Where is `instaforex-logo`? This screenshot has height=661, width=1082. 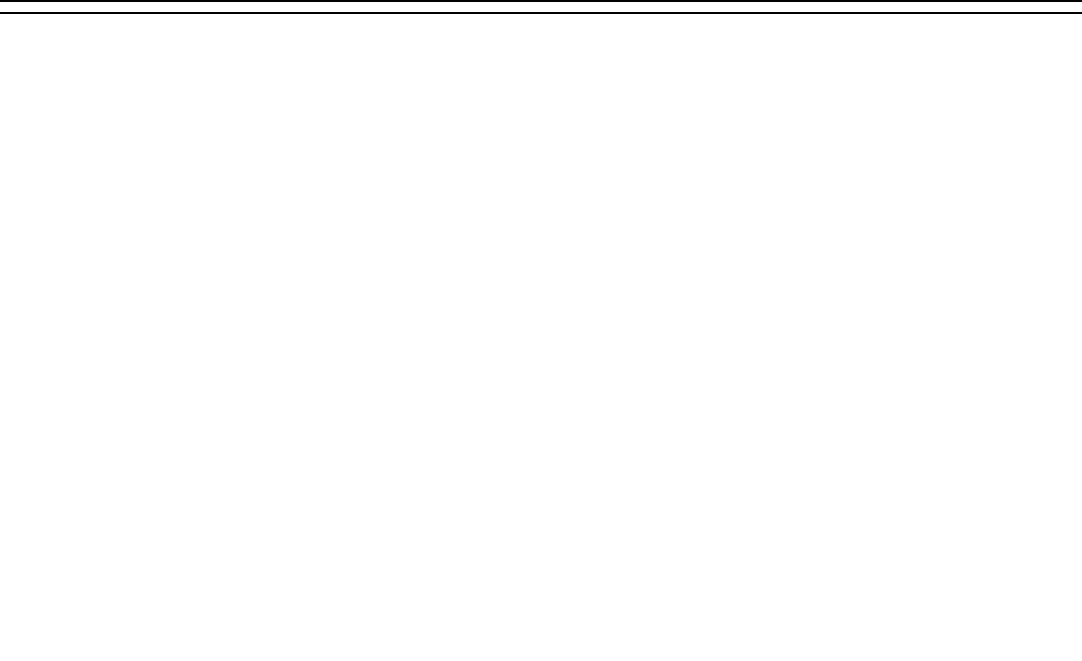 instaforex-logo is located at coordinates (67, 591).